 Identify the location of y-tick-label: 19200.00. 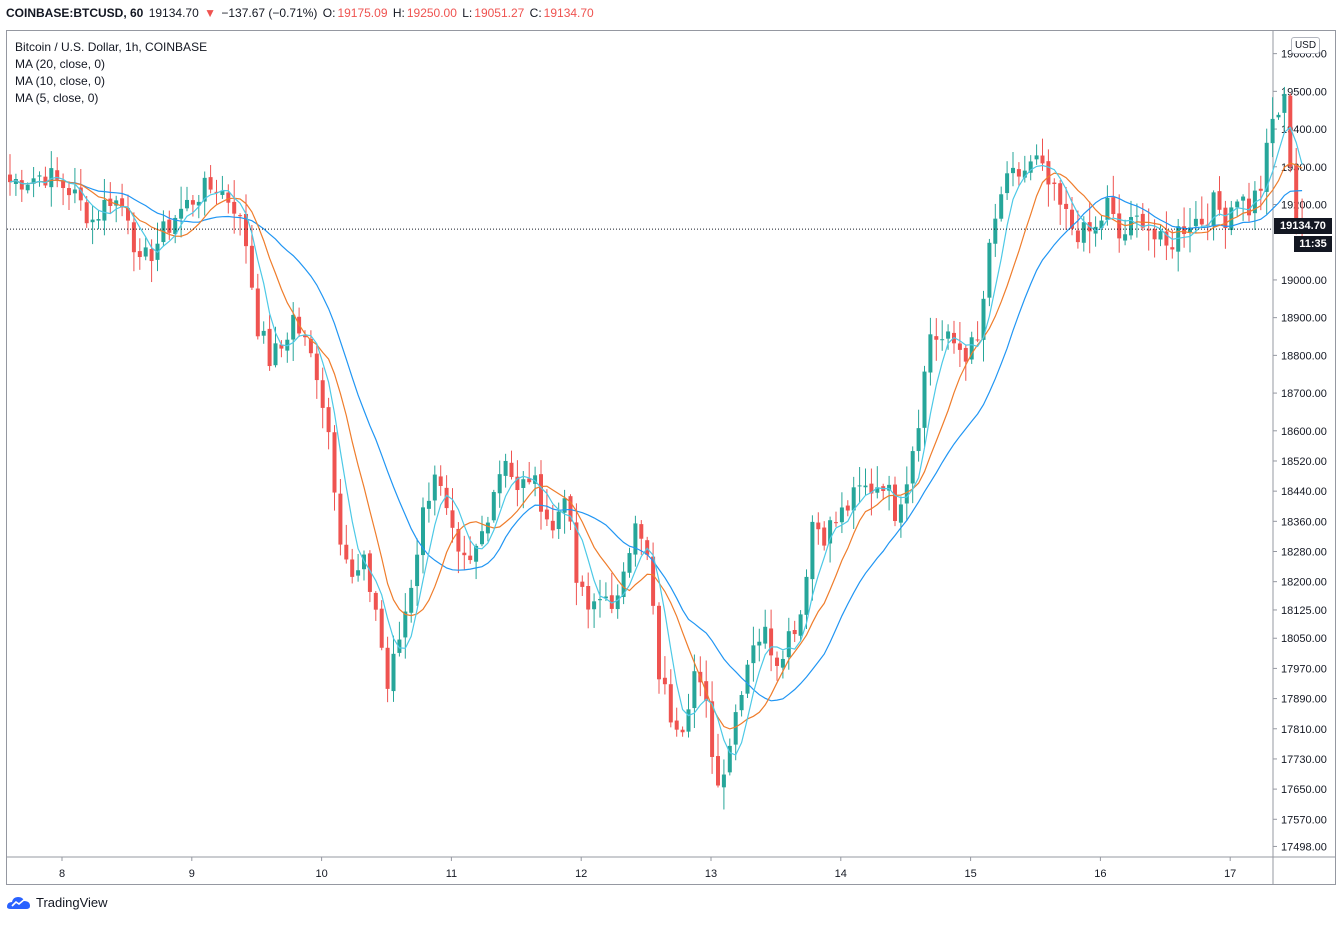
(1304, 205).